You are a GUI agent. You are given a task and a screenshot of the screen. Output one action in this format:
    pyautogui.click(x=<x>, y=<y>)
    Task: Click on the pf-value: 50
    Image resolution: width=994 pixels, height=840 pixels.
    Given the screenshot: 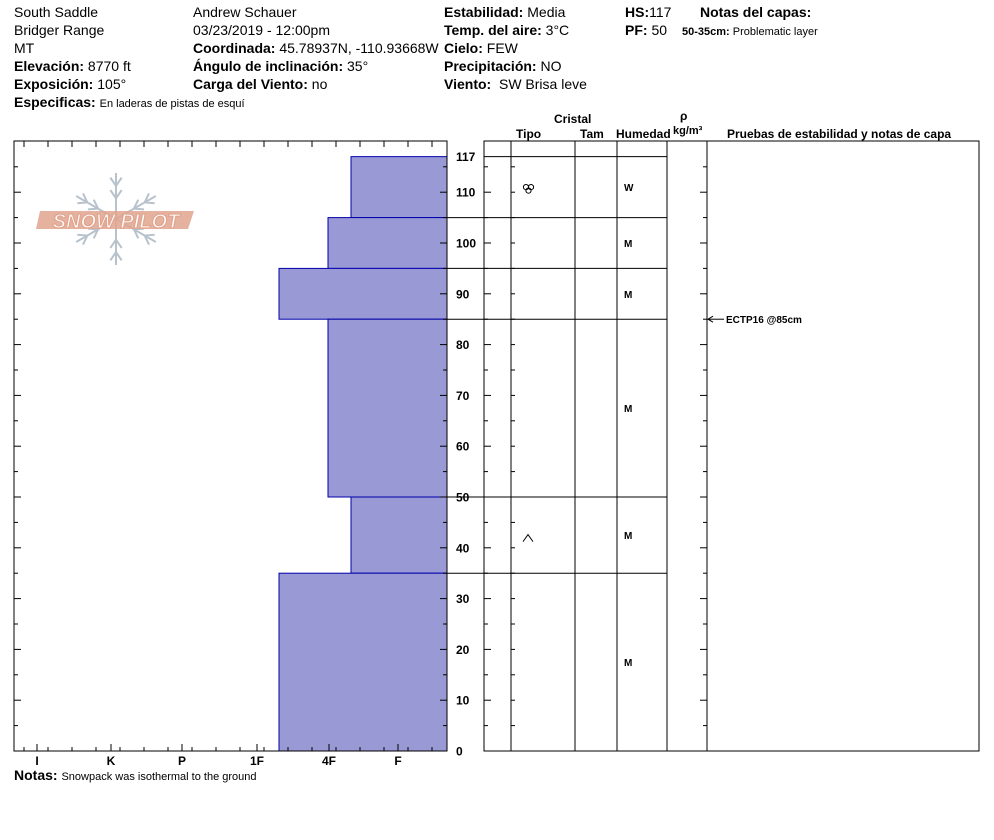 What is the action you would take?
    pyautogui.click(x=659, y=30)
    